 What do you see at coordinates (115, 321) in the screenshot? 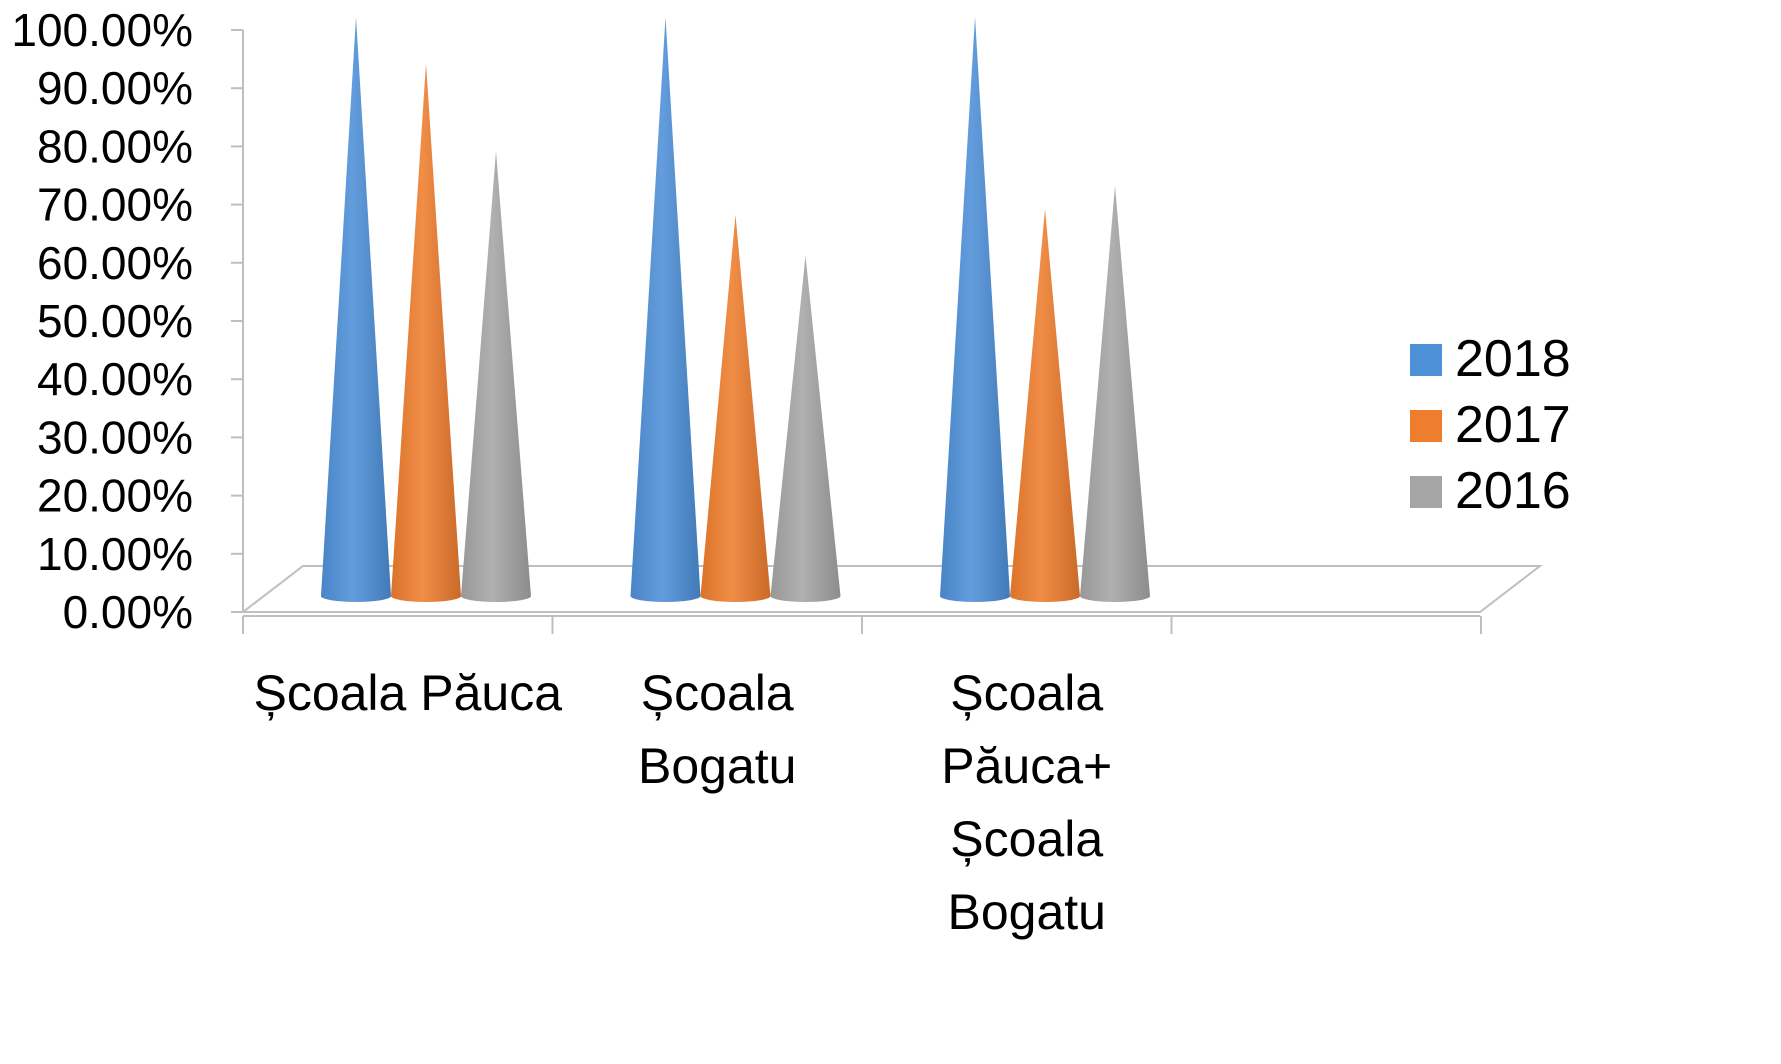
I see `y-tick-label: 50.00%` at bounding box center [115, 321].